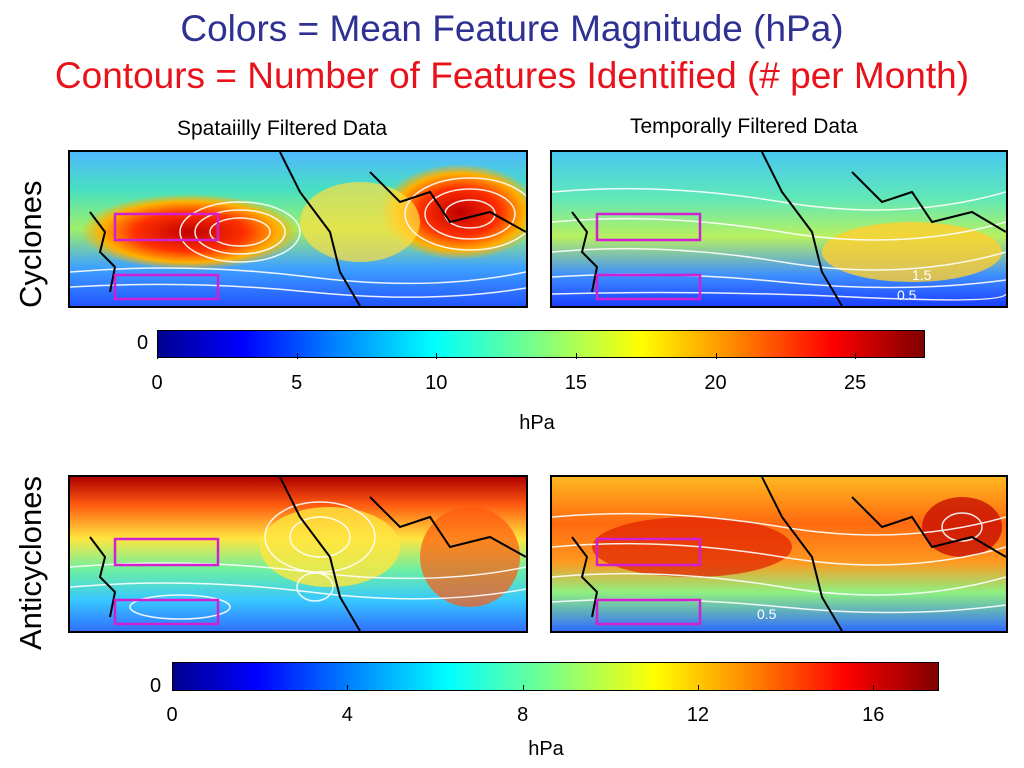 This screenshot has width=1024, height=768. I want to click on cyclone-colorbar-tick-label: 15, so click(576, 383).